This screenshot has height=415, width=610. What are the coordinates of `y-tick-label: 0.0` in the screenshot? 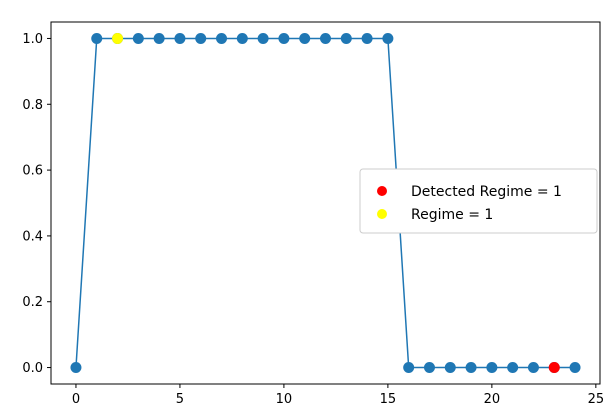 It's located at (32, 368).